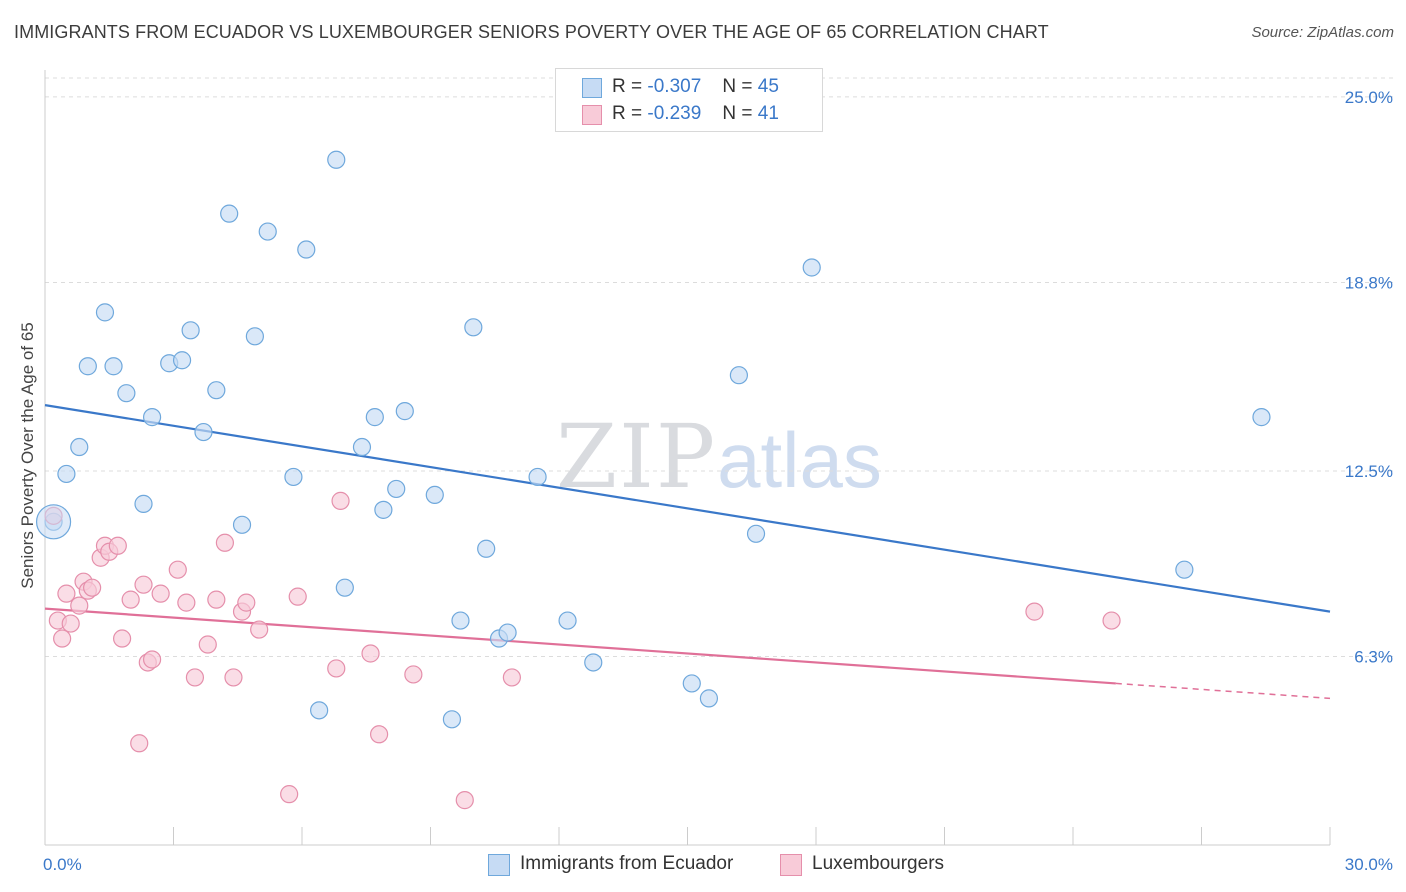 The width and height of the screenshot is (1406, 892). I want to click on luxembourger-trend-line, so click(580, 646).